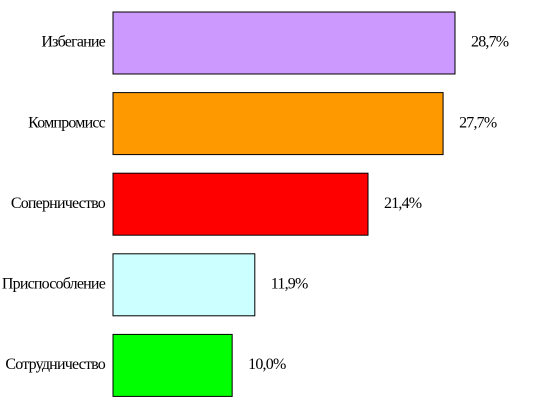  Describe the element at coordinates (403, 203) in the screenshot. I see `value-label: 21,4%` at that location.